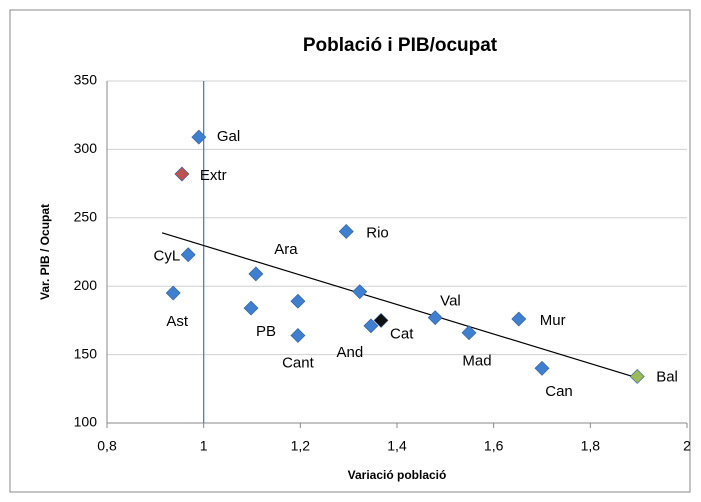  What do you see at coordinates (494, 446) in the screenshot?
I see `x-tick-label: 1,6` at bounding box center [494, 446].